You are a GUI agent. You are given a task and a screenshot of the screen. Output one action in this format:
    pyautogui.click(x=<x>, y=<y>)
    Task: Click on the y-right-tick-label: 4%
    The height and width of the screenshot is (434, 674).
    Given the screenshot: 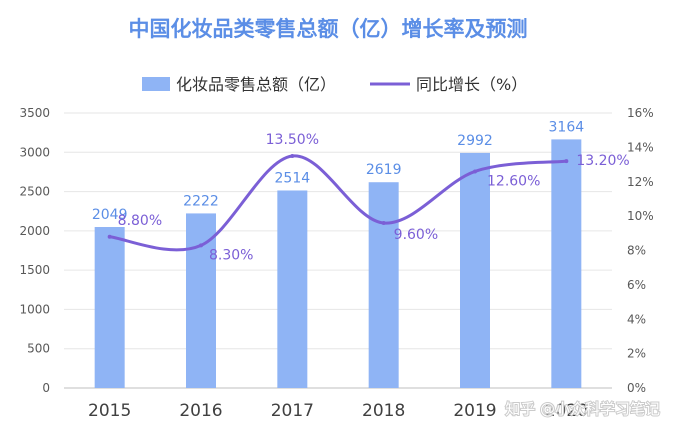 What is the action you would take?
    pyautogui.click(x=636, y=319)
    